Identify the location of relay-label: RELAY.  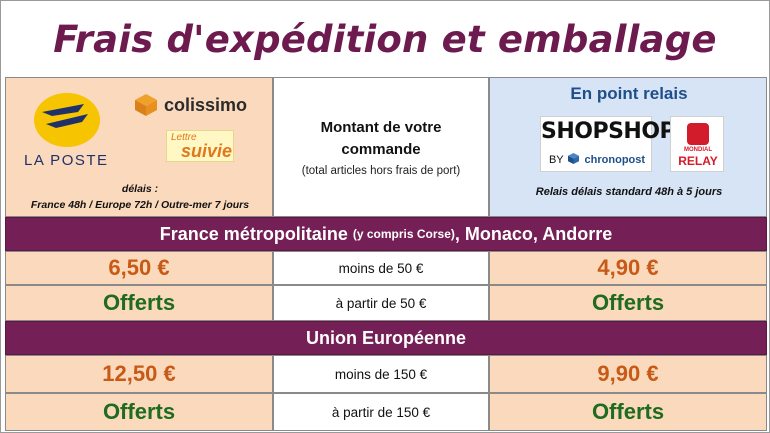
(698, 161).